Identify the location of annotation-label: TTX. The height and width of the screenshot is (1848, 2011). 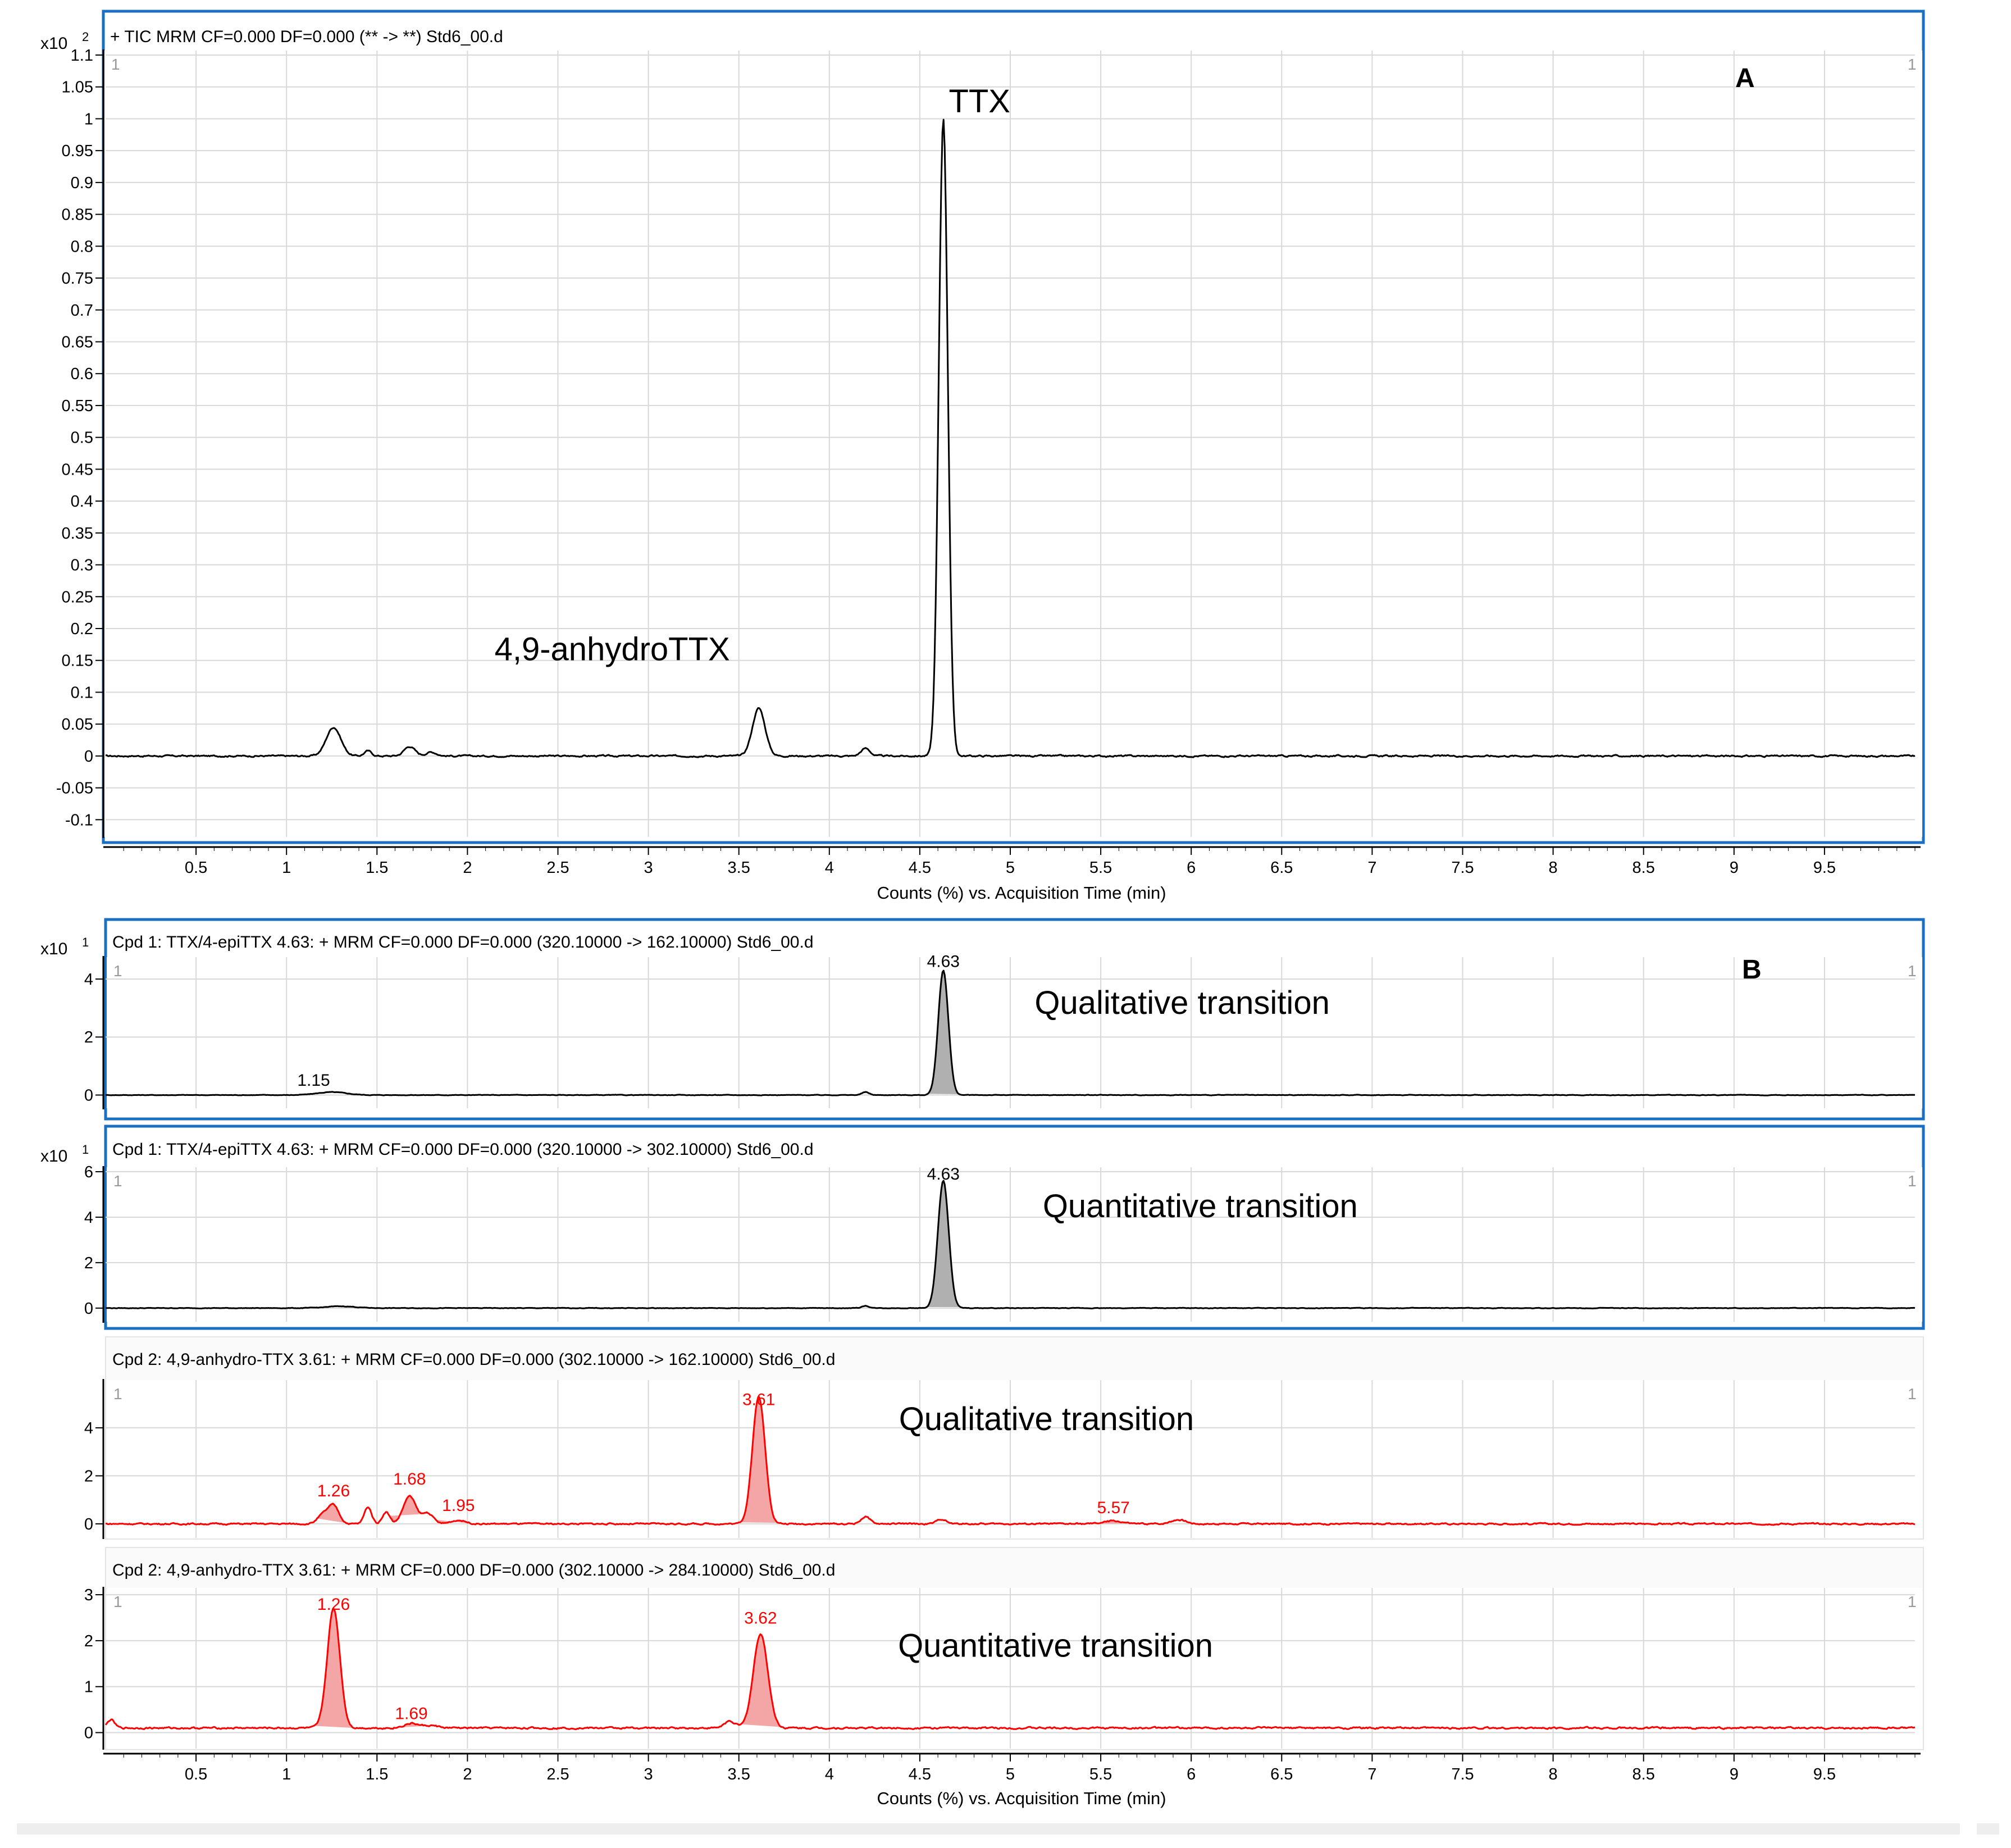
(979, 101).